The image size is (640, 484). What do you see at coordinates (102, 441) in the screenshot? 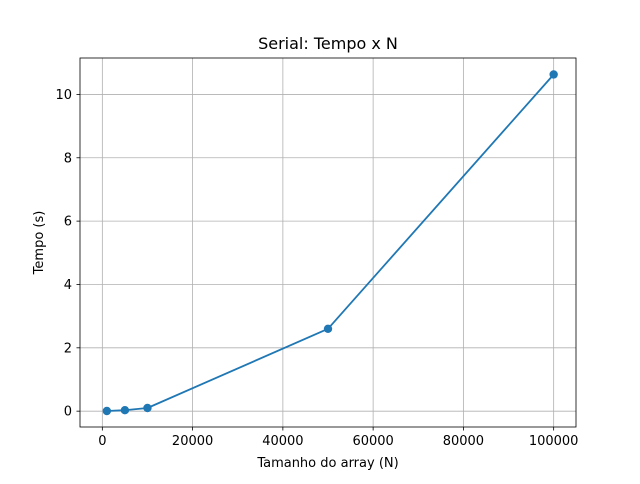
I see `x-tick-label: 0` at bounding box center [102, 441].